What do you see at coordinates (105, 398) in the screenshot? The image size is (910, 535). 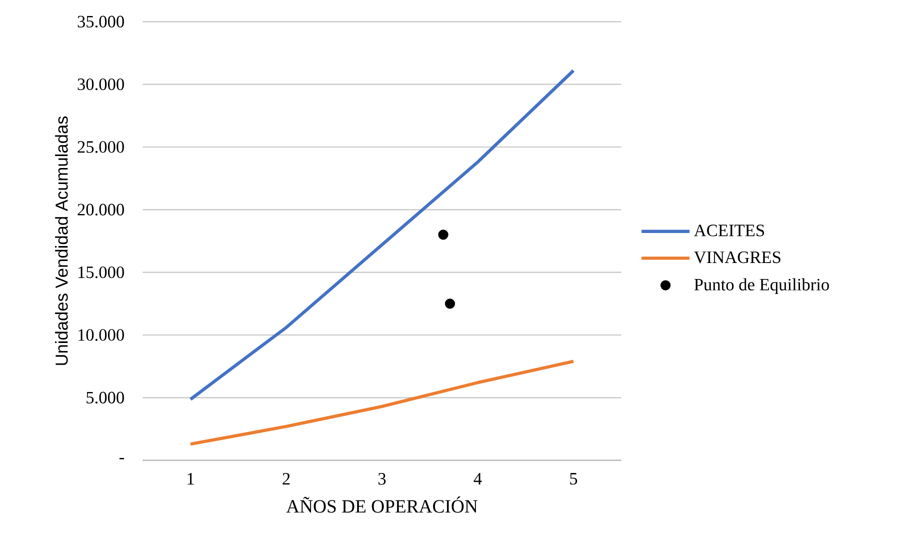 I see `y-tick-label: 5.000` at bounding box center [105, 398].